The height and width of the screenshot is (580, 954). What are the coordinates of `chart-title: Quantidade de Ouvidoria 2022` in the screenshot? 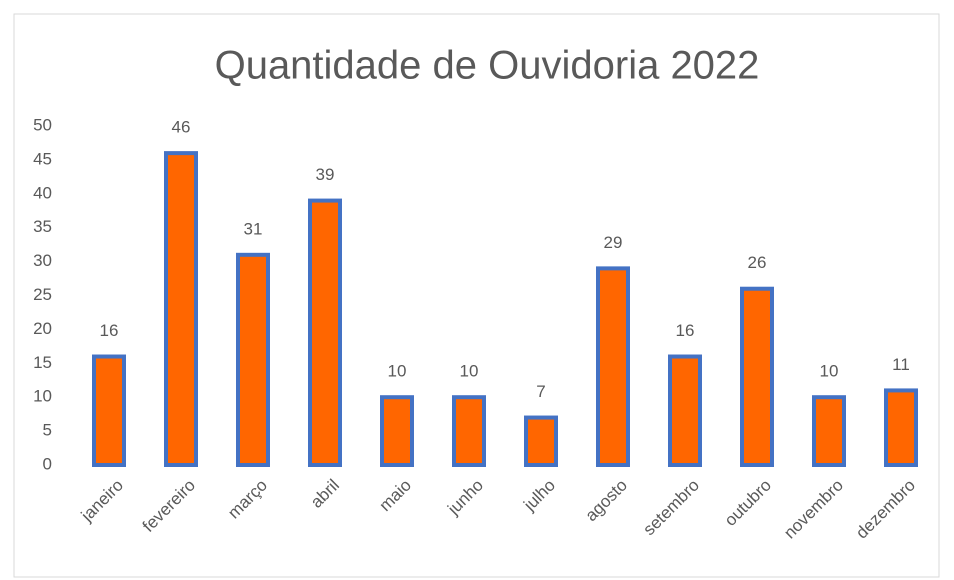 It's located at (487, 66).